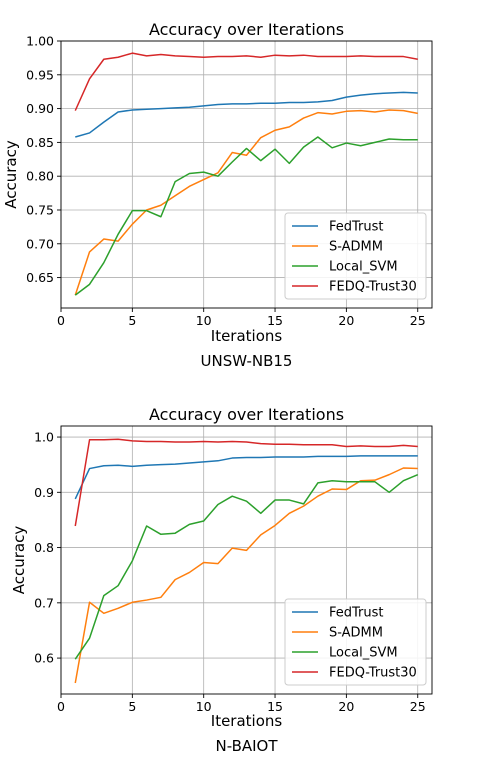 Image resolution: width=480 pixels, height=769 pixels. Describe the element at coordinates (40, 108) in the screenshot. I see `y-tick-label: 0.90` at that location.